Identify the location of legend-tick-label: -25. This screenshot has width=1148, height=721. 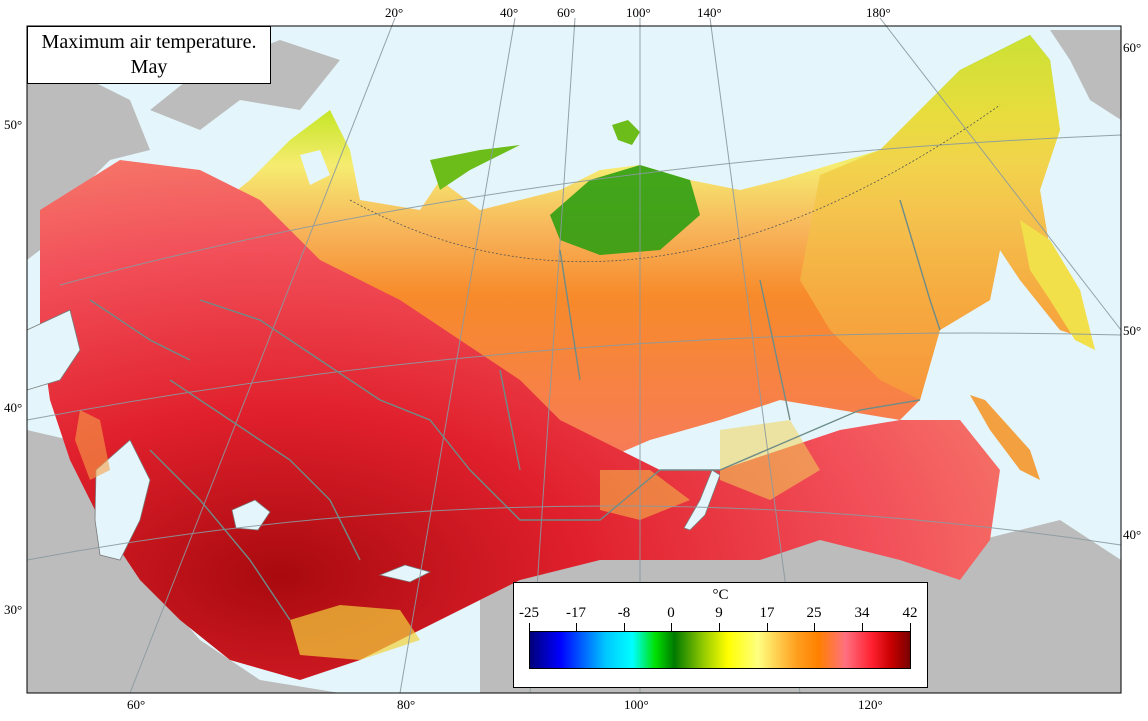
(529, 613).